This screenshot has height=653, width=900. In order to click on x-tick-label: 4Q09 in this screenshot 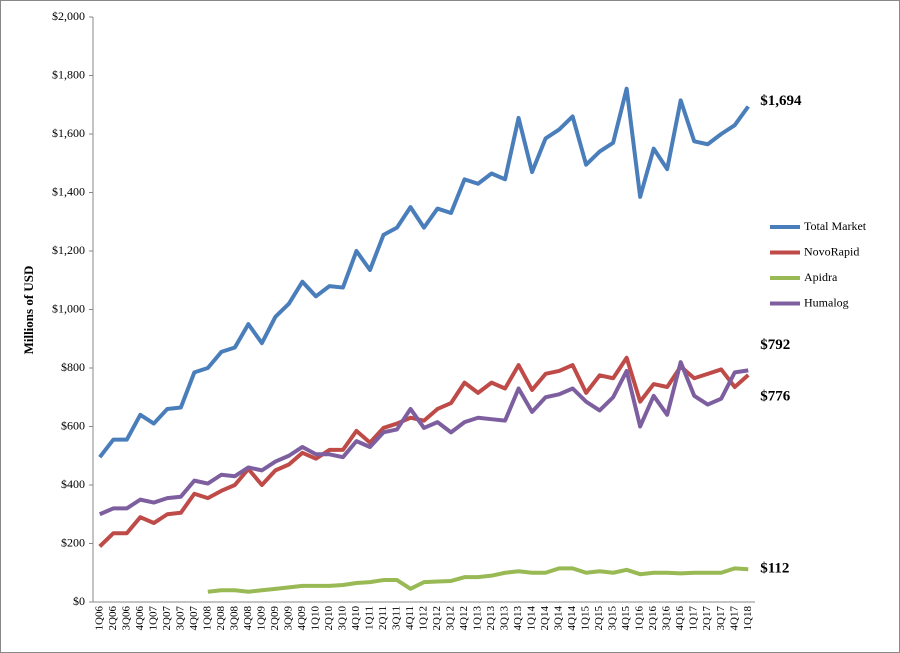, I will do `click(302, 618)`.